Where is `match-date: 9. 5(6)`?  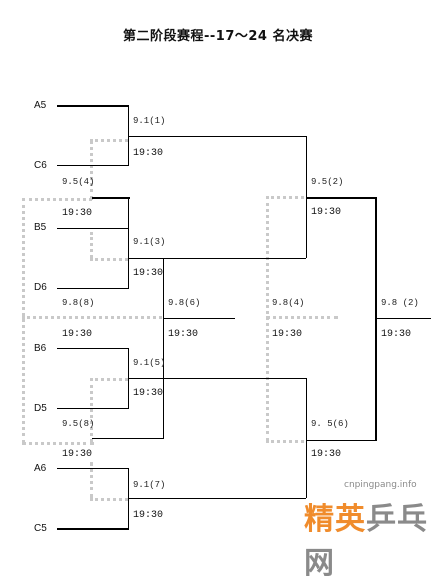 match-date: 9. 5(6) is located at coordinates (330, 424).